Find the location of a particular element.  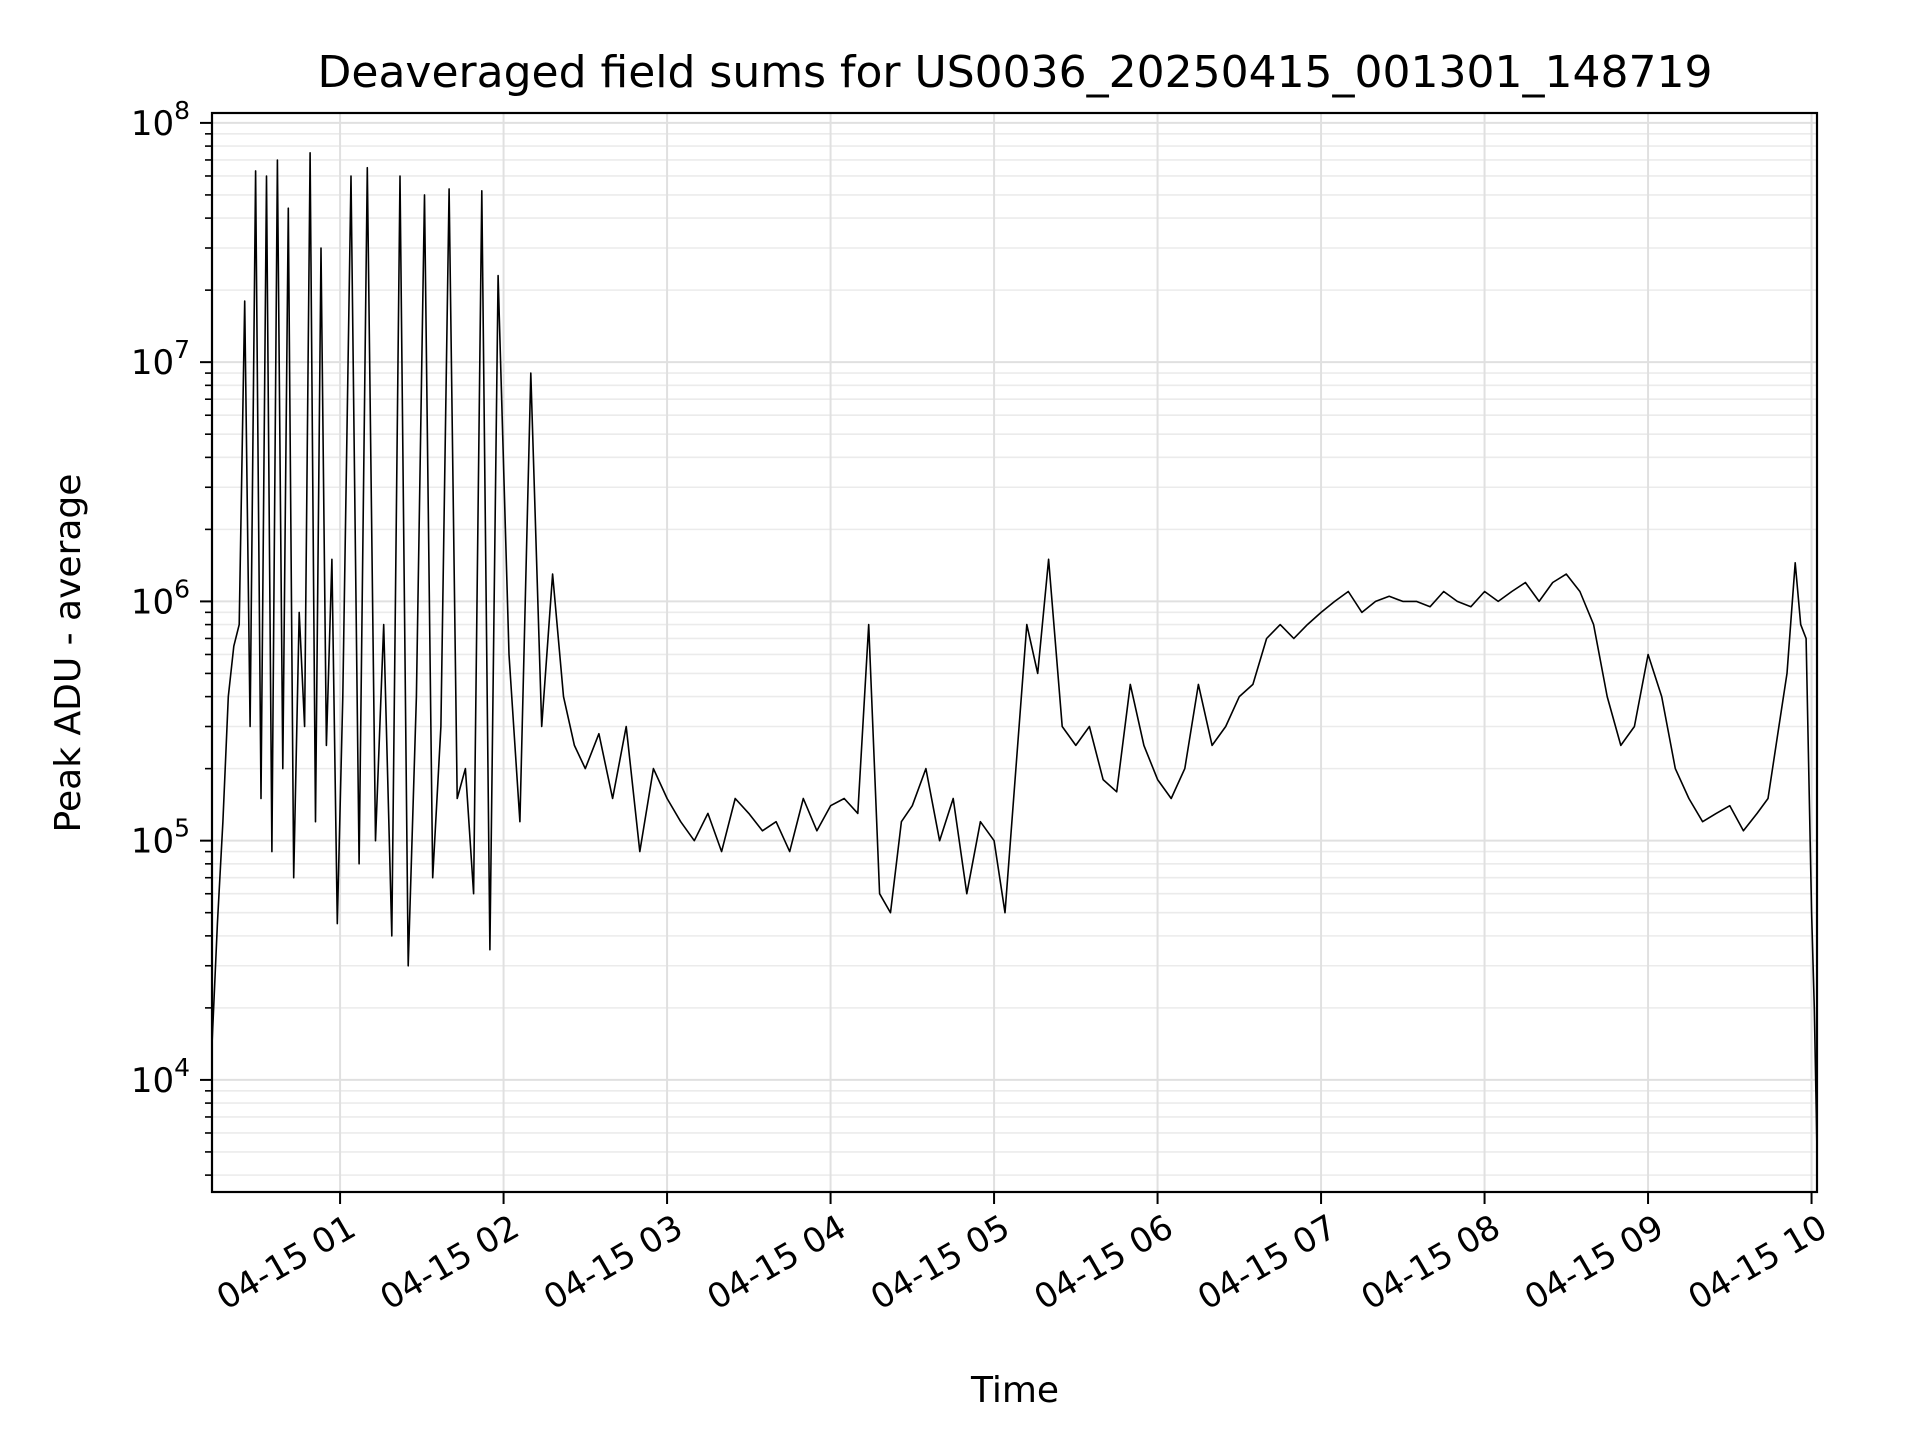

x-axis-title: Time is located at coordinates (1014, 1390).